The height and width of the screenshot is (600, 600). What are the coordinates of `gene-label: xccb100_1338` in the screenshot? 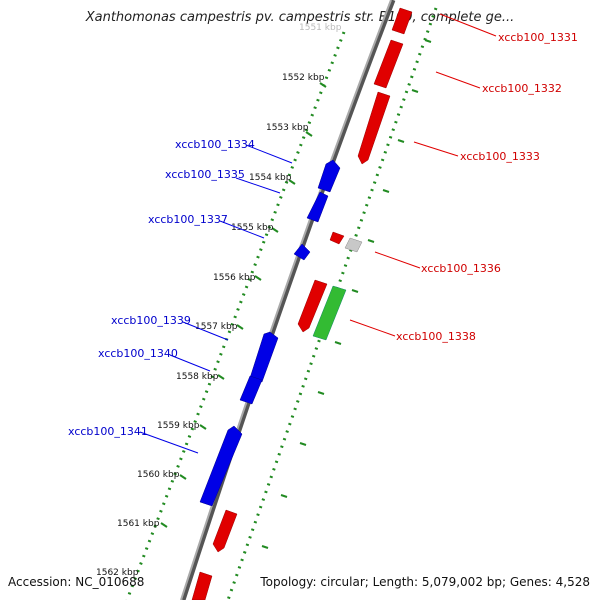 It's located at (436, 336).